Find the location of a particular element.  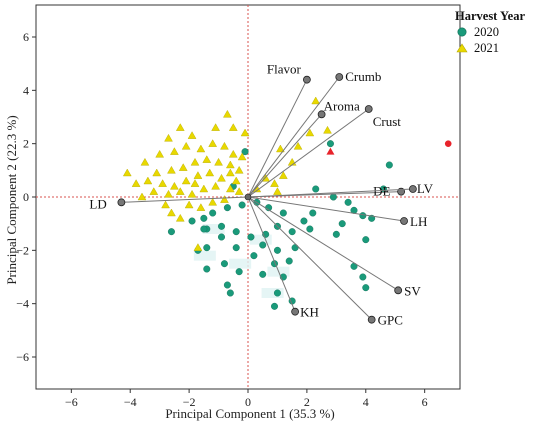

loading-label-sv: SV is located at coordinates (412, 290).